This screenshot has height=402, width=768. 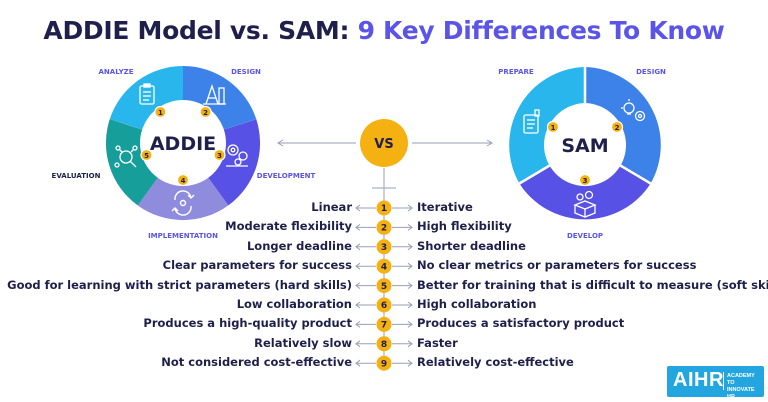 I want to click on logo-divider, so click(x=723, y=381).